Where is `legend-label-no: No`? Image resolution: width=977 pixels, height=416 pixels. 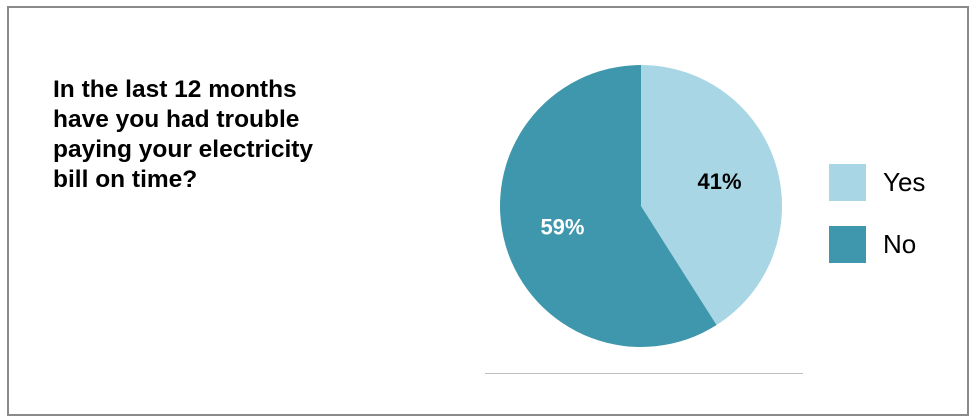
legend-label-no: No is located at coordinates (900, 244).